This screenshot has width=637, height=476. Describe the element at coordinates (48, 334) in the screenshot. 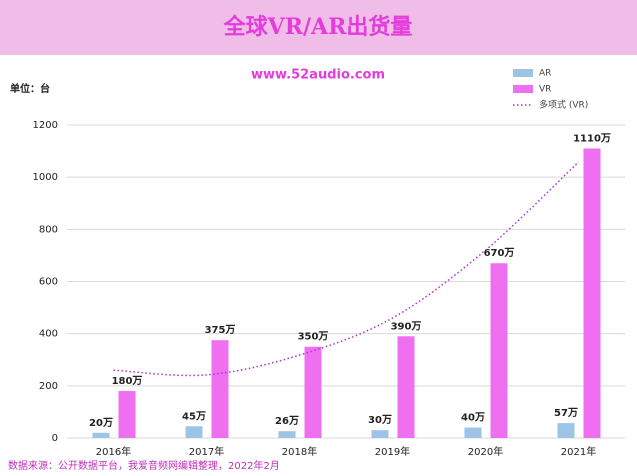

I see `y-tick-label: 400` at that location.